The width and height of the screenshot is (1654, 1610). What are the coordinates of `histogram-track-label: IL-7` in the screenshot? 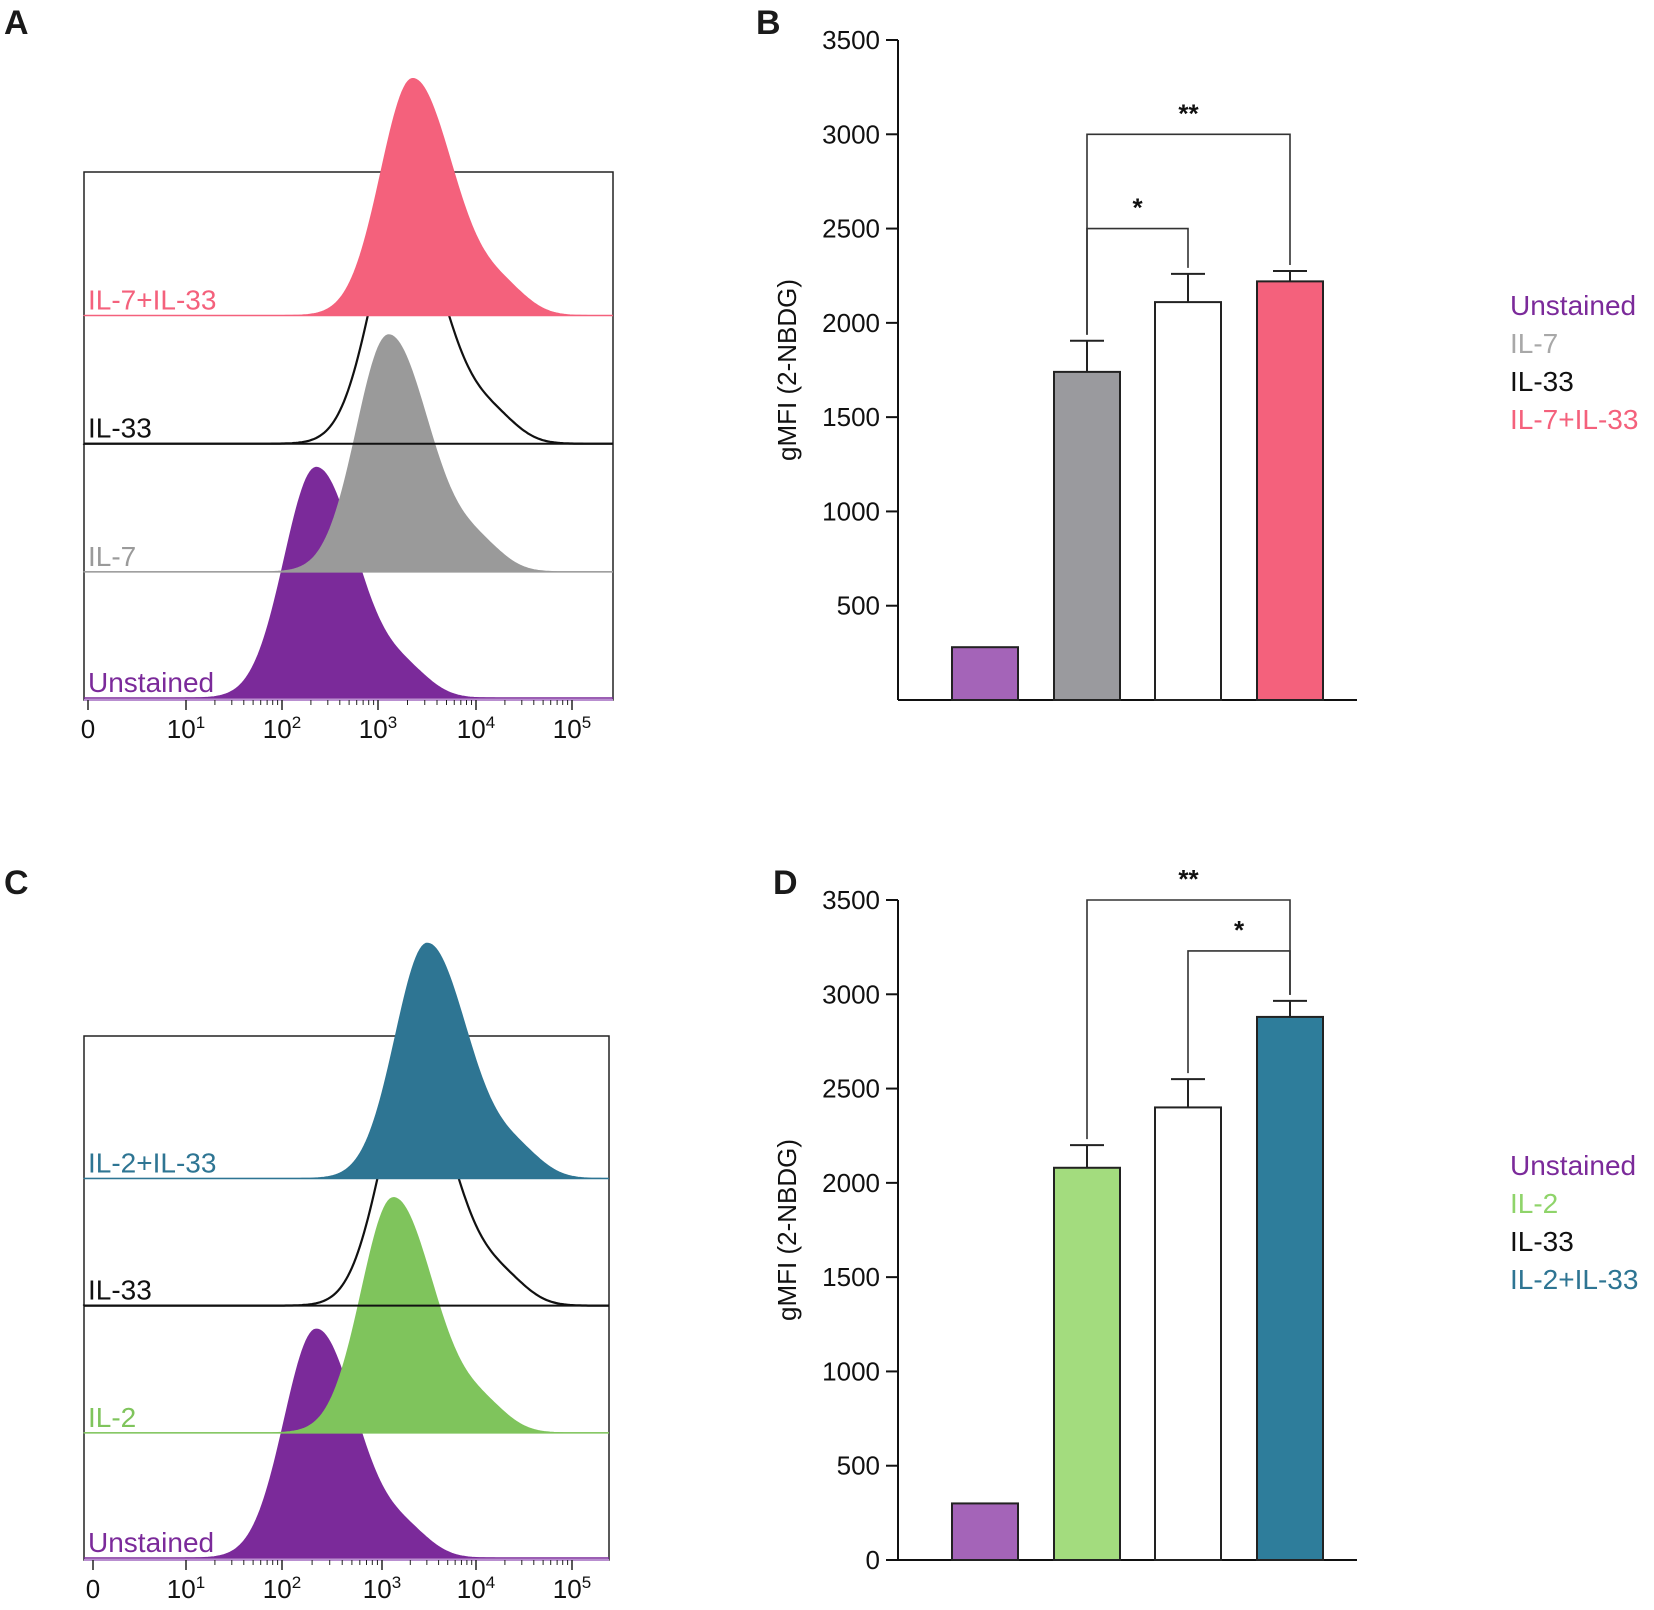 It's located at (112, 556).